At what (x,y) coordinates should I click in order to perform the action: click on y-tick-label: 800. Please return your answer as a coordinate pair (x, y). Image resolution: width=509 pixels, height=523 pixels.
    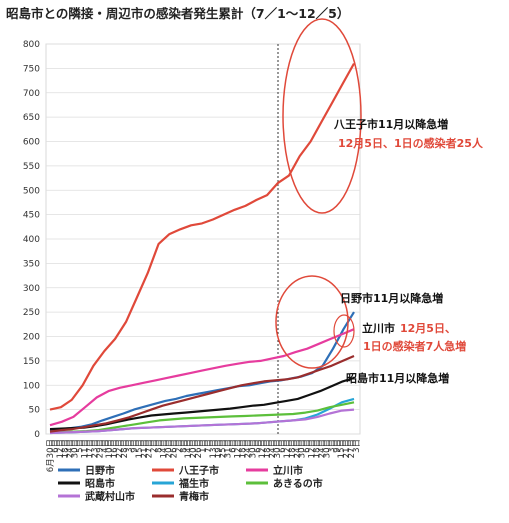
    Looking at the image, I should click on (31, 45).